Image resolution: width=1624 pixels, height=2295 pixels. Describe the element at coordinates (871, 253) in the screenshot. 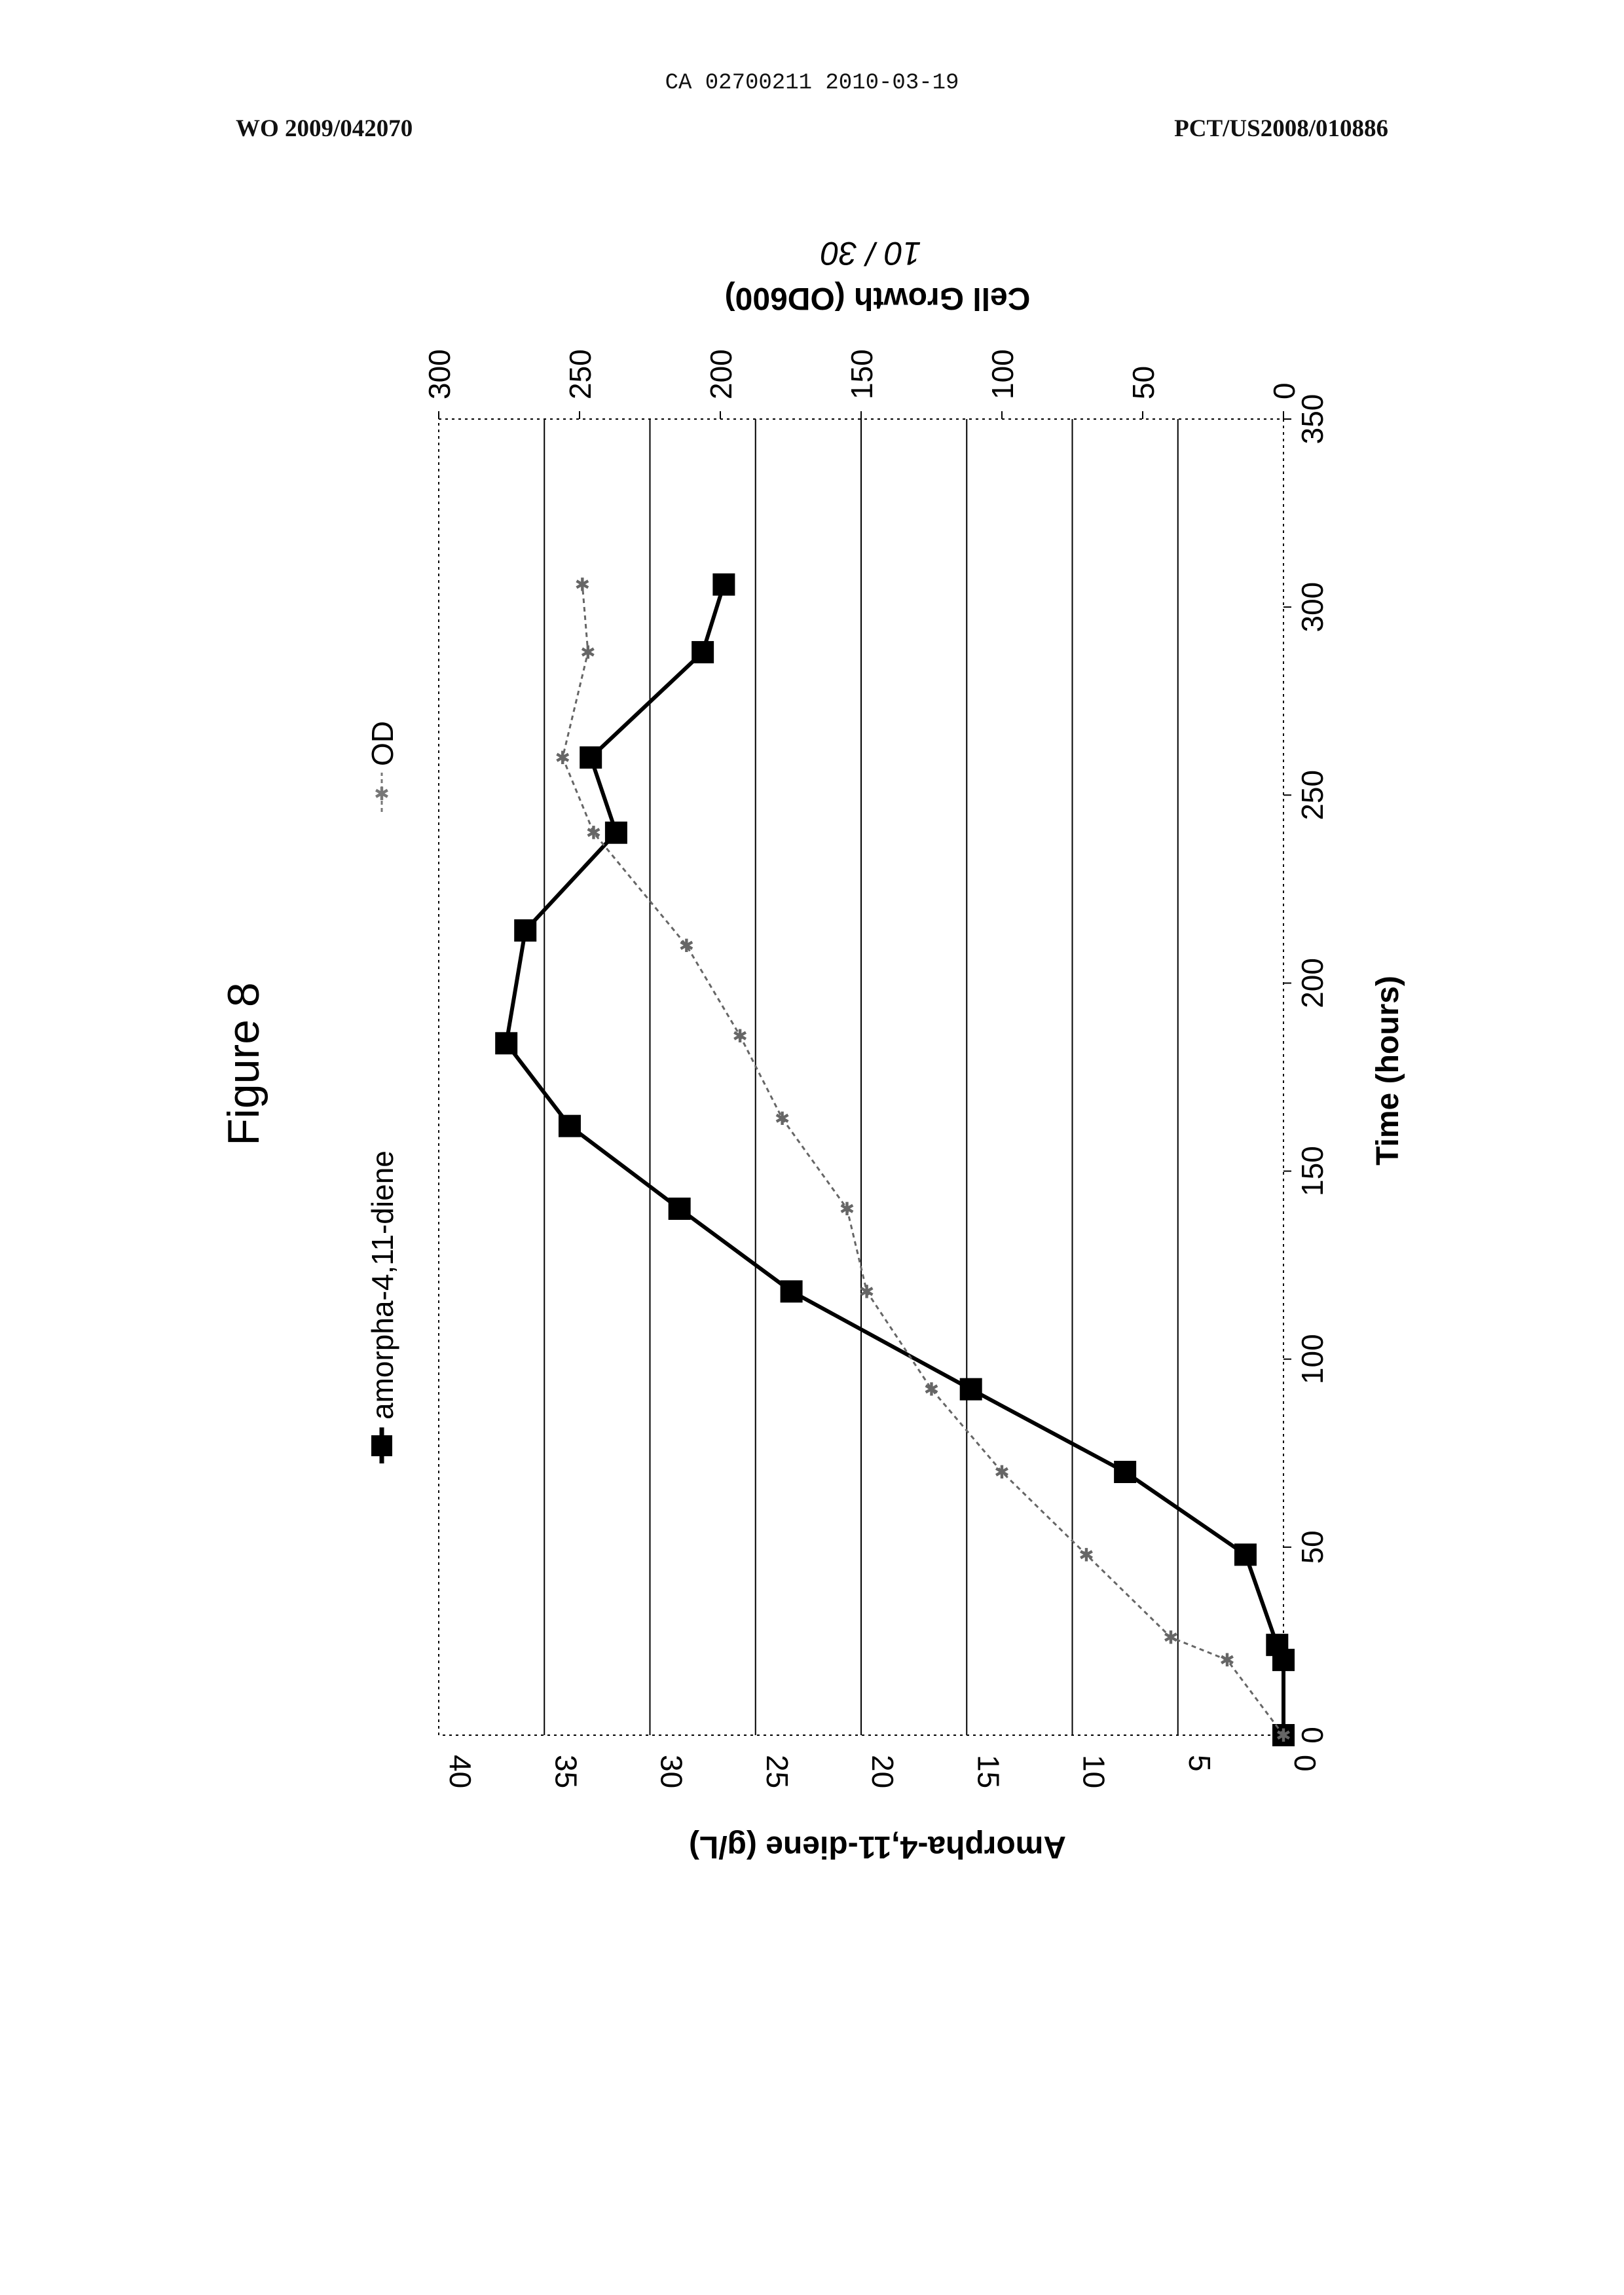

I see `page-number: 10 / 30` at that location.